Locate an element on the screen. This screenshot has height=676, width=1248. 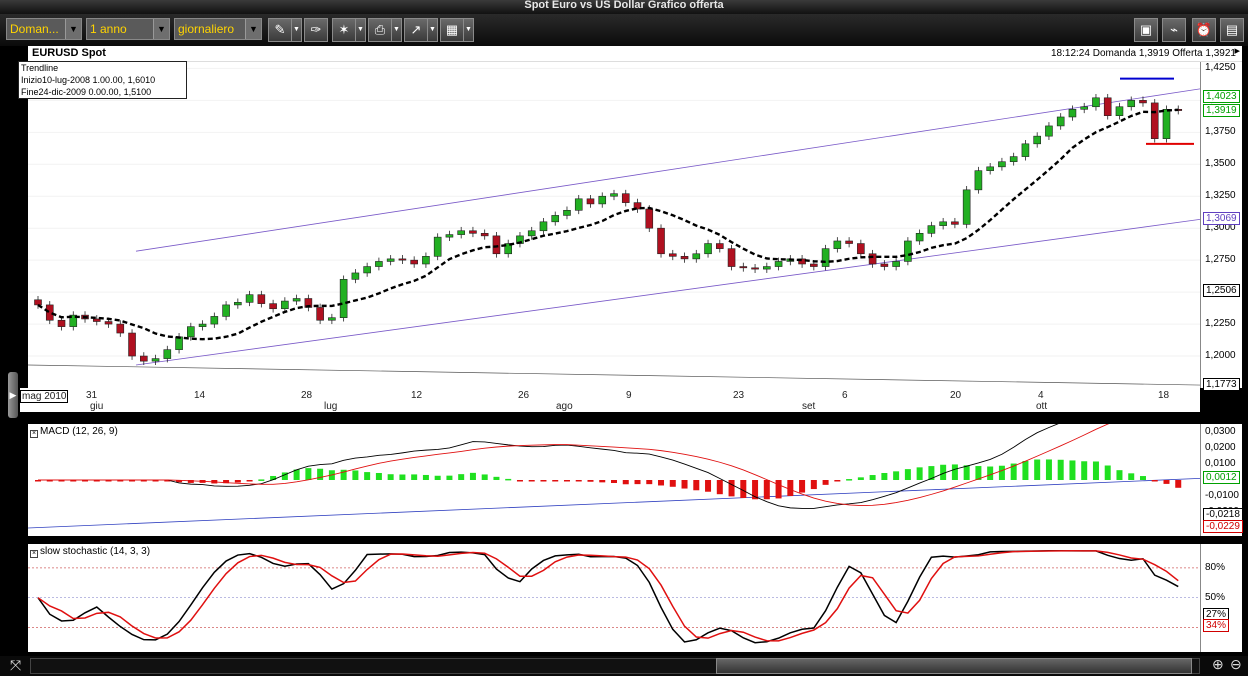
trendline-bottom is located at coordinates (614, 375).